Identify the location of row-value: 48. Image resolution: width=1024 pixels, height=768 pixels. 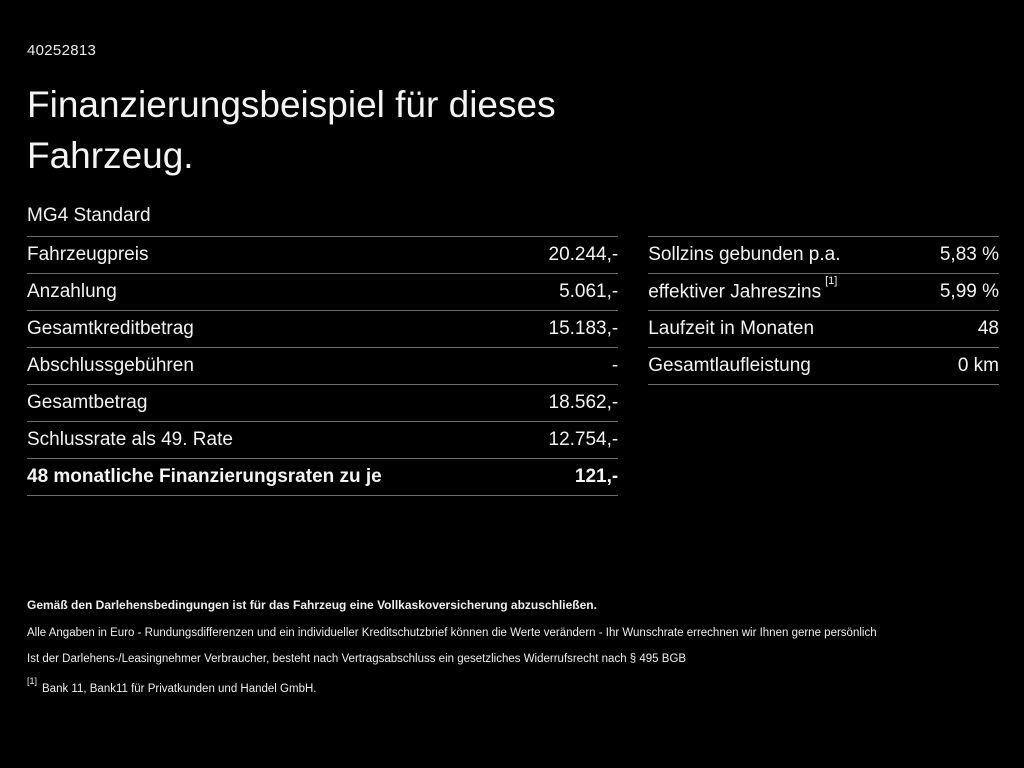
(988, 329).